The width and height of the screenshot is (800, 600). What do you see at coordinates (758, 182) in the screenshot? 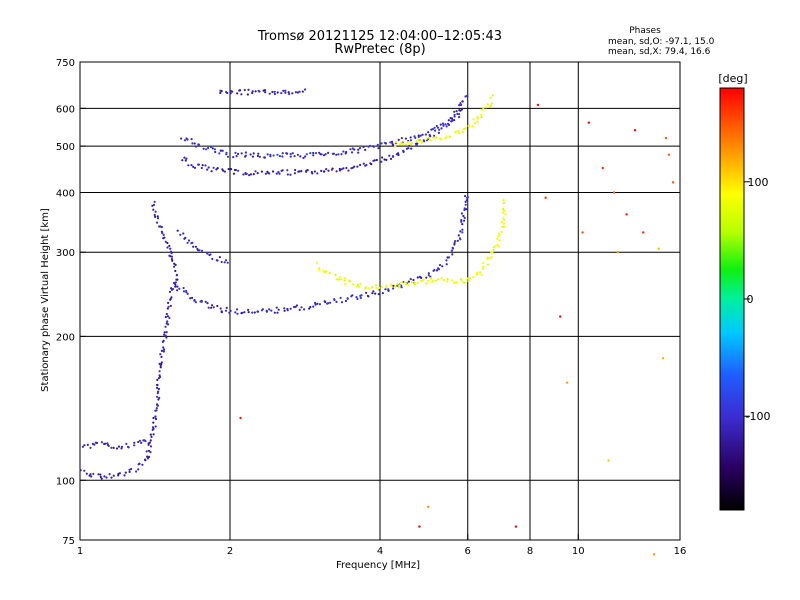
I see `colorbar-tick-label: 100` at bounding box center [758, 182].